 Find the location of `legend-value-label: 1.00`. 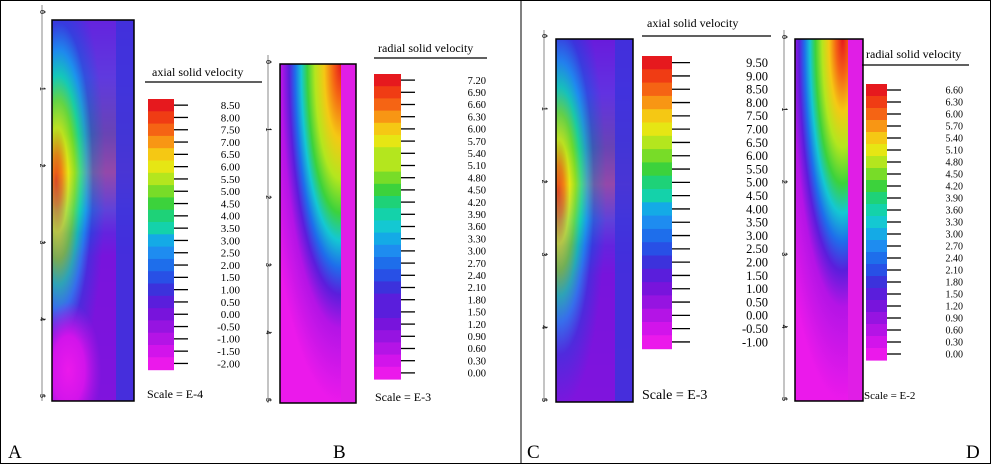

legend-value-label: 1.00 is located at coordinates (231, 291).